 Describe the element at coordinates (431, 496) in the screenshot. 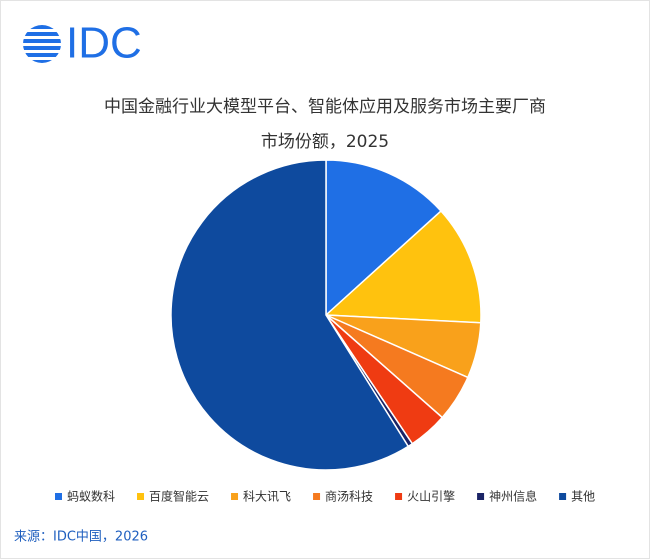

I see `legend-label: 火山引擎` at that location.